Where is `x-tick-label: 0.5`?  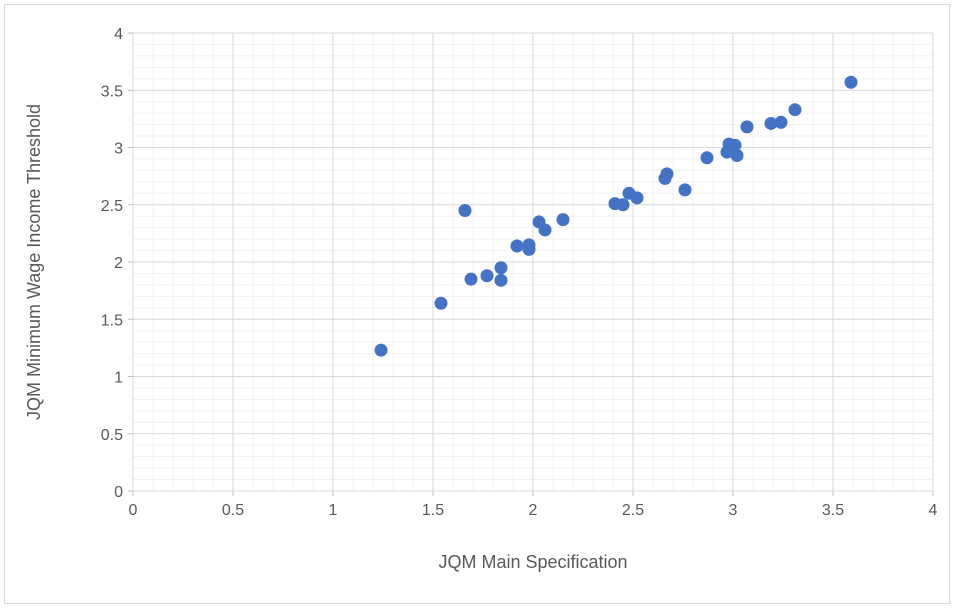 x-tick-label: 0.5 is located at coordinates (233, 510).